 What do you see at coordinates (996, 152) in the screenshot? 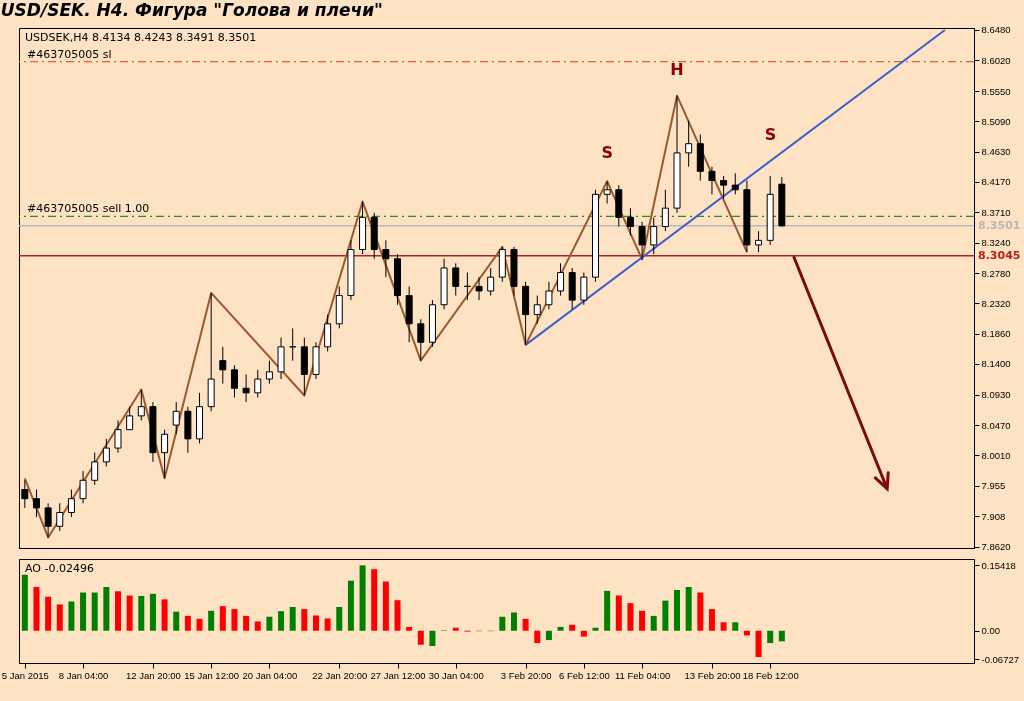
I see `y-tick-label: 8.4630` at bounding box center [996, 152].